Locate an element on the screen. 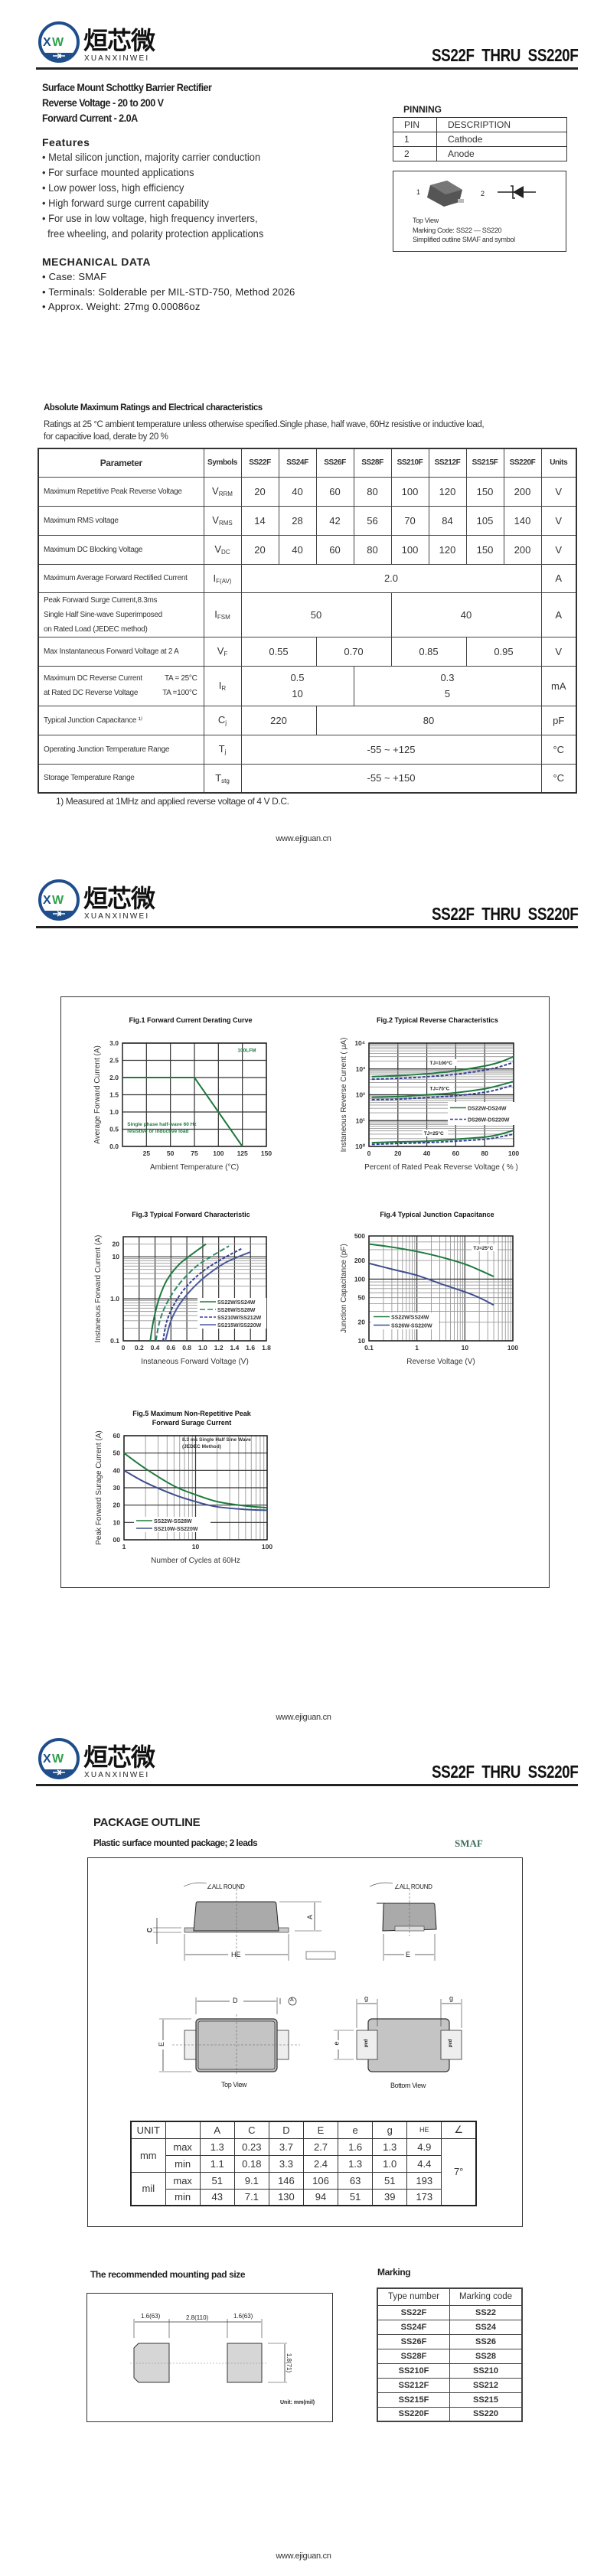  chart-annotation: 8.3 ms Single Half Sine Wave is located at coordinates (217, 1440).